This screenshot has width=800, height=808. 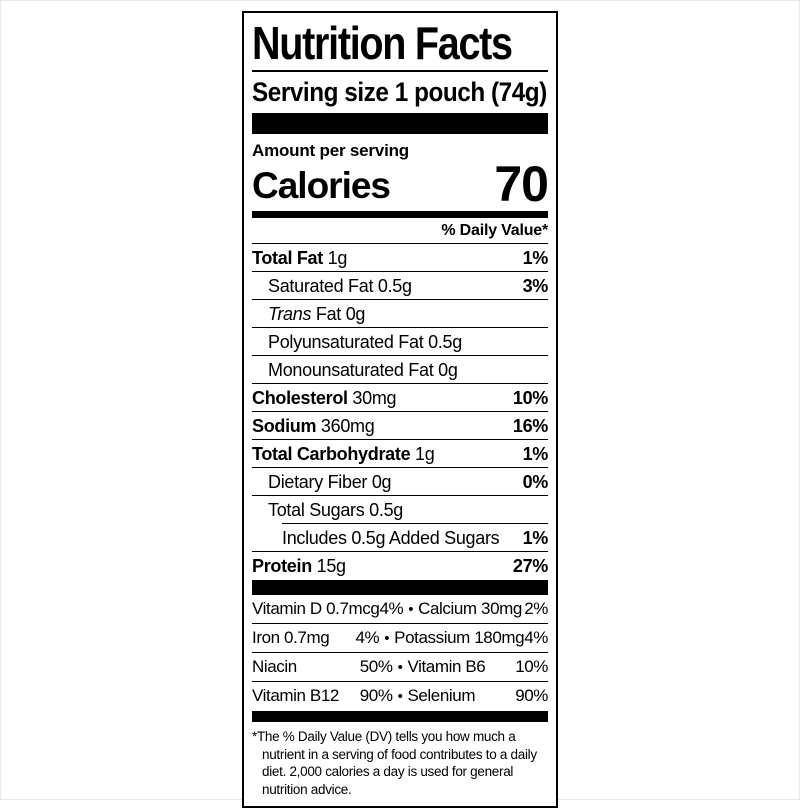 What do you see at coordinates (400, 716) in the screenshot?
I see `divider-bar-vitamins` at bounding box center [400, 716].